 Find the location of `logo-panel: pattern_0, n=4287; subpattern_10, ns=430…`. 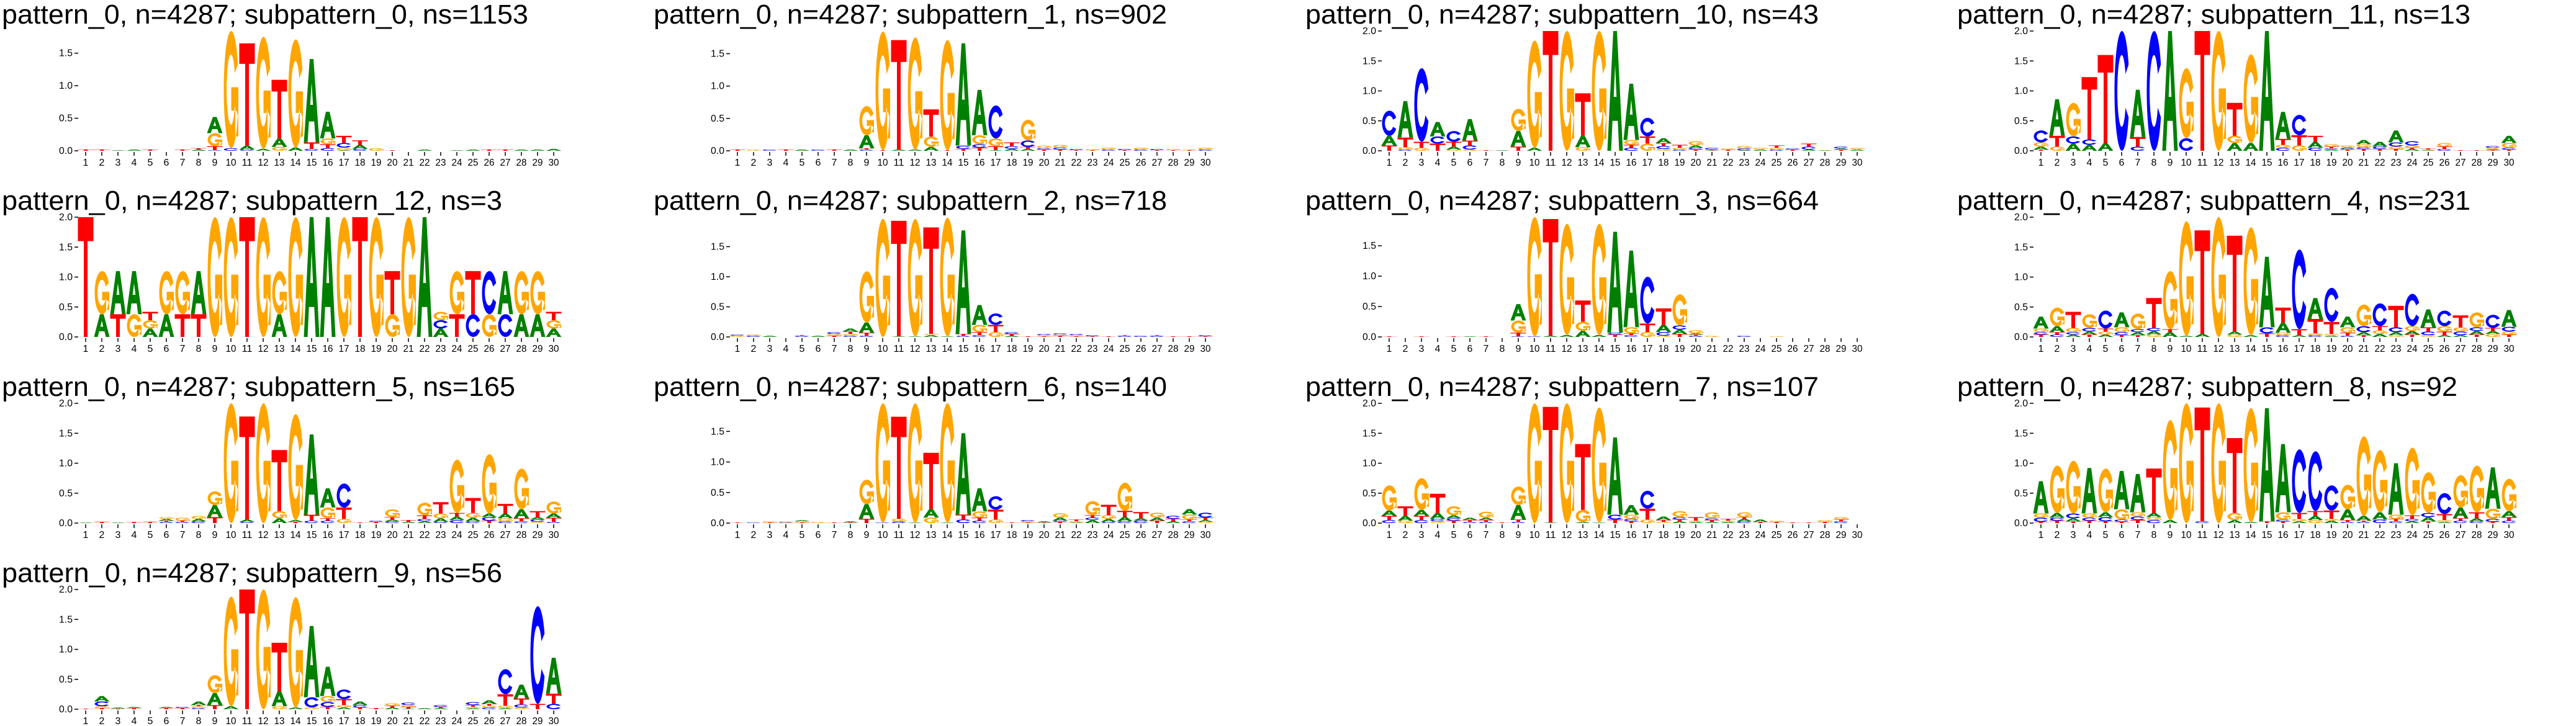

logo-panel: pattern_0, n=4287; subpattern_10, ns=430… is located at coordinates (1585, 84).